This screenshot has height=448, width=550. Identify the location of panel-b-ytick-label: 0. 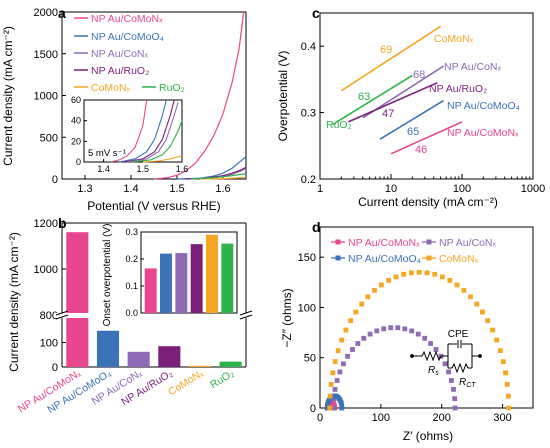
(55, 368).